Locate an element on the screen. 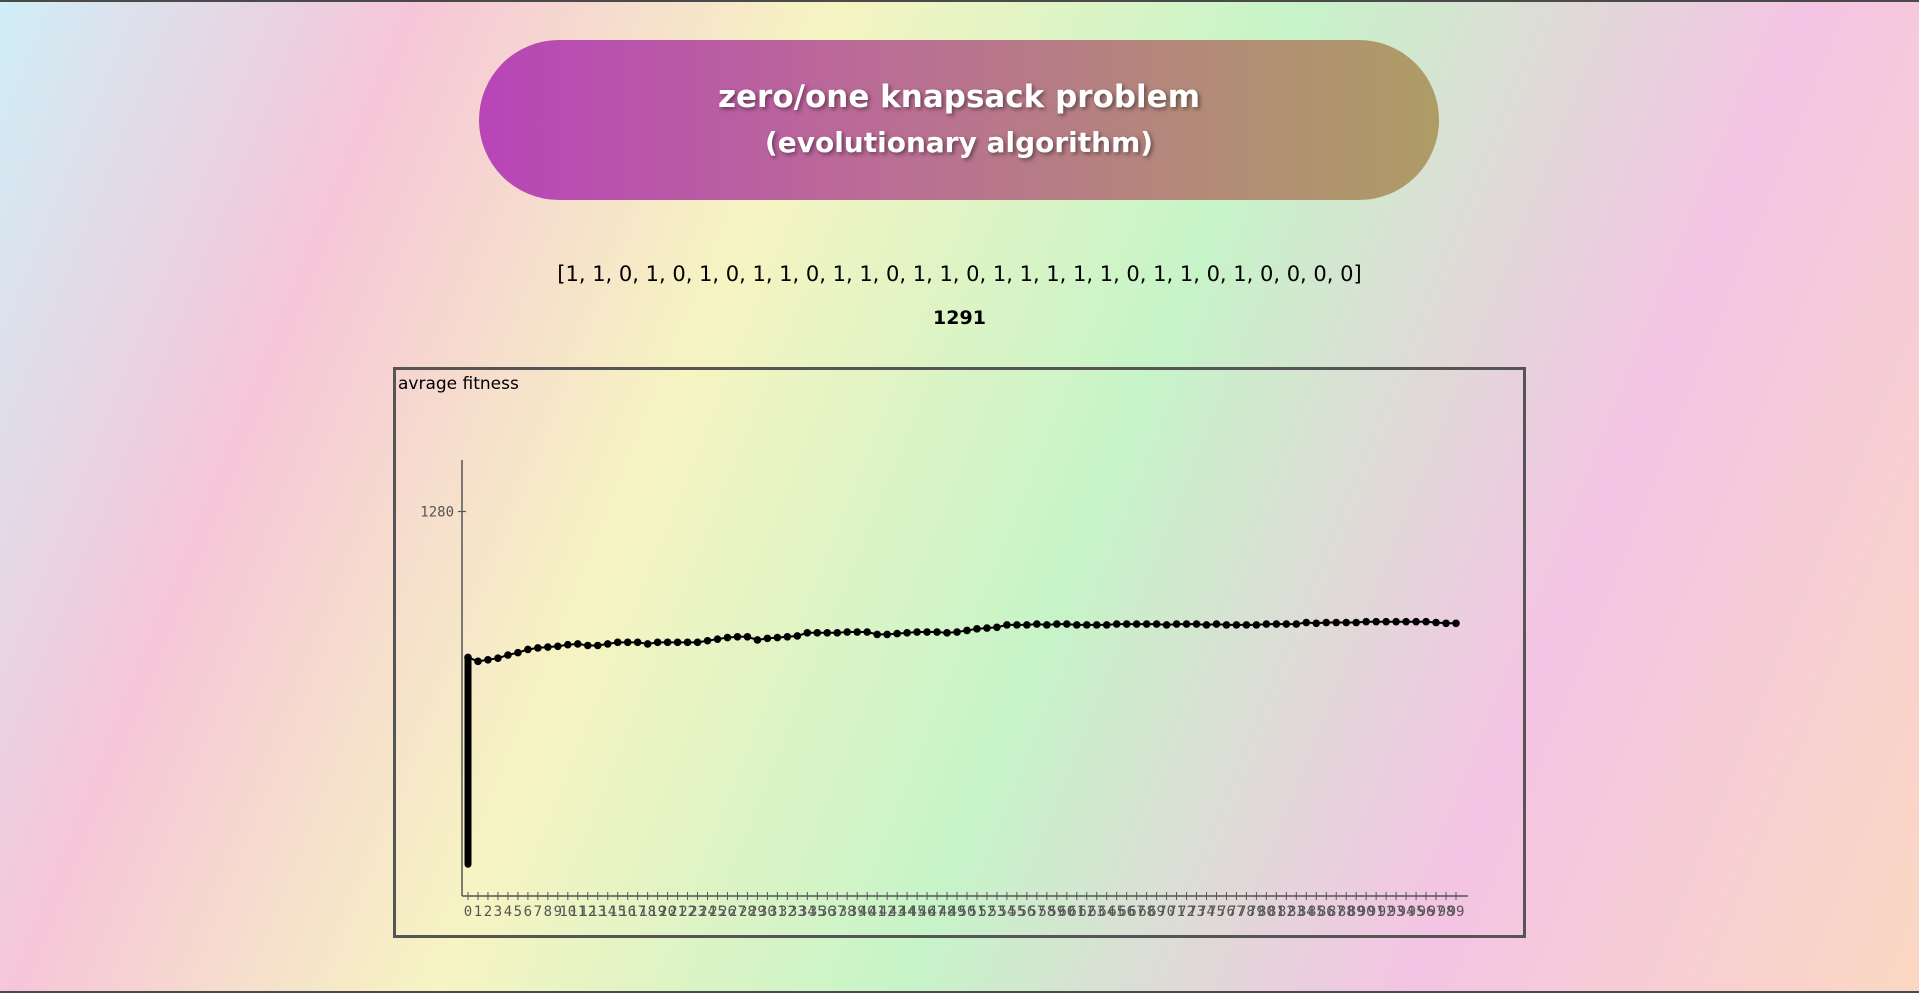 This screenshot has width=1919, height=993. x-tick-label: 66 is located at coordinates (1126, 912).